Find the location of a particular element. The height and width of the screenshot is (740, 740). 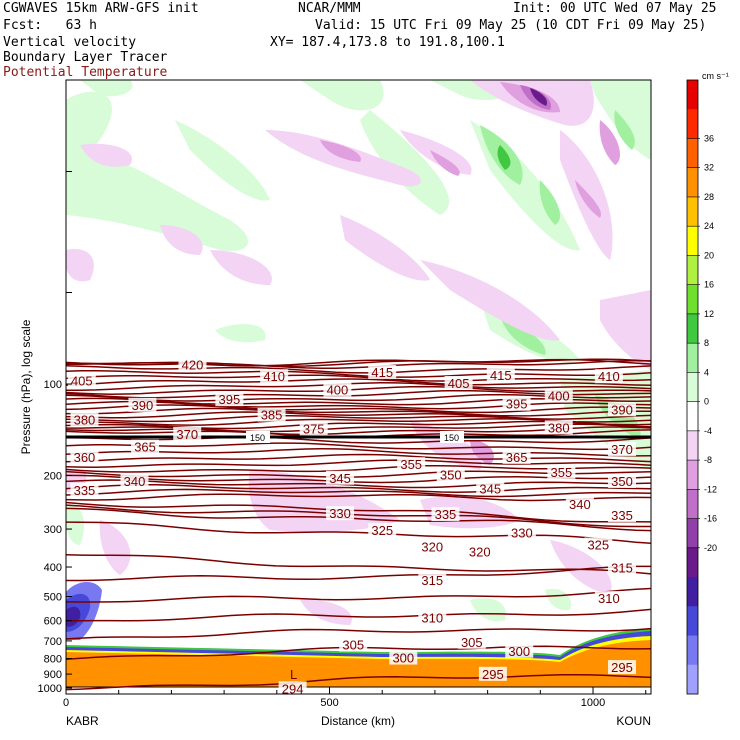

colorbar-label: 32 is located at coordinates (709, 168).